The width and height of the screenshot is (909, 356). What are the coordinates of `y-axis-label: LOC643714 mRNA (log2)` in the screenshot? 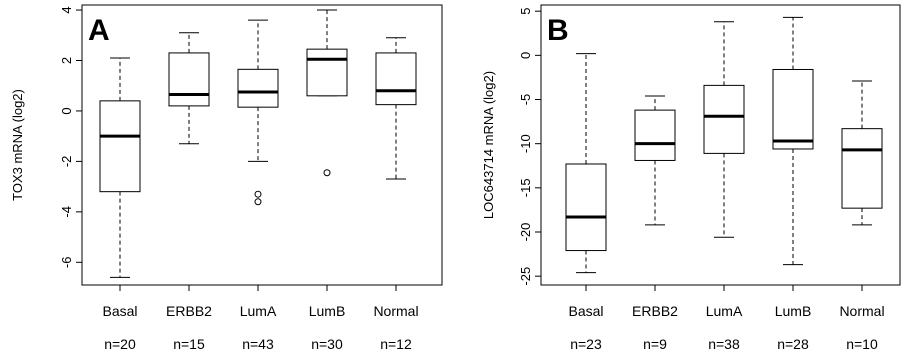 It's located at (488, 145).